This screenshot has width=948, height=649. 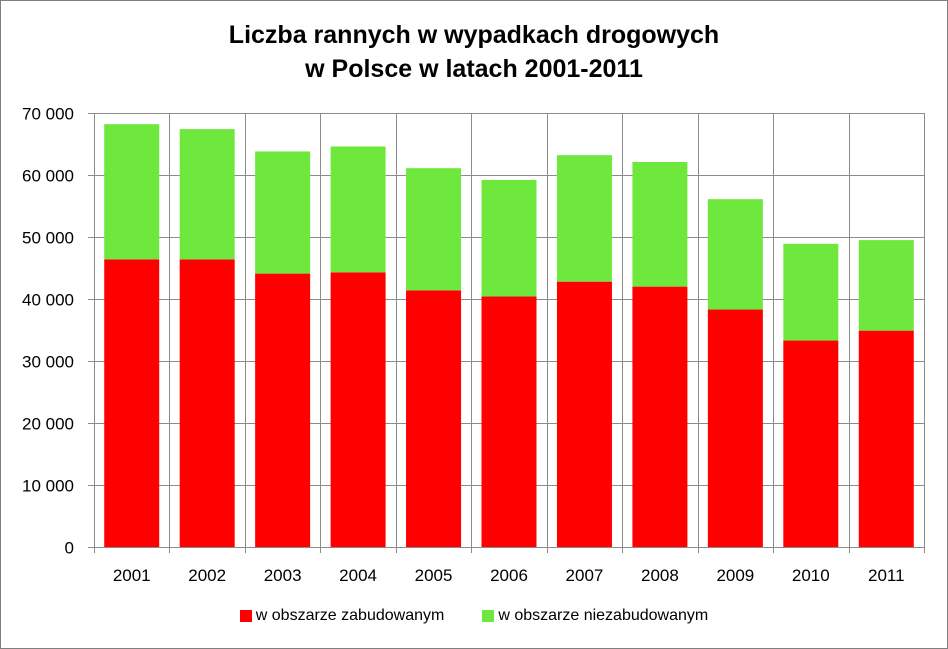 What do you see at coordinates (886, 575) in the screenshot?
I see `x-tick-label: 2011` at bounding box center [886, 575].